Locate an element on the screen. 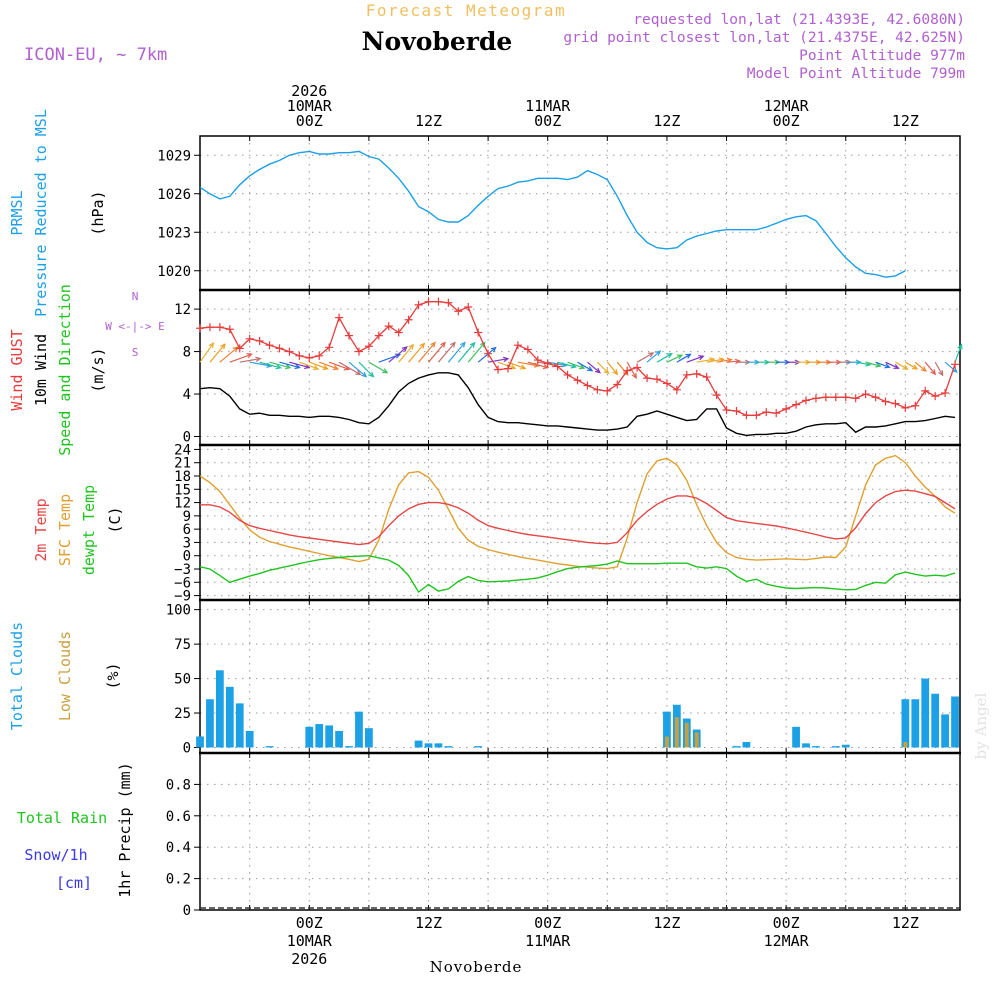 The width and height of the screenshot is (1000, 1000). footer-location: Novoberde is located at coordinates (476, 967).